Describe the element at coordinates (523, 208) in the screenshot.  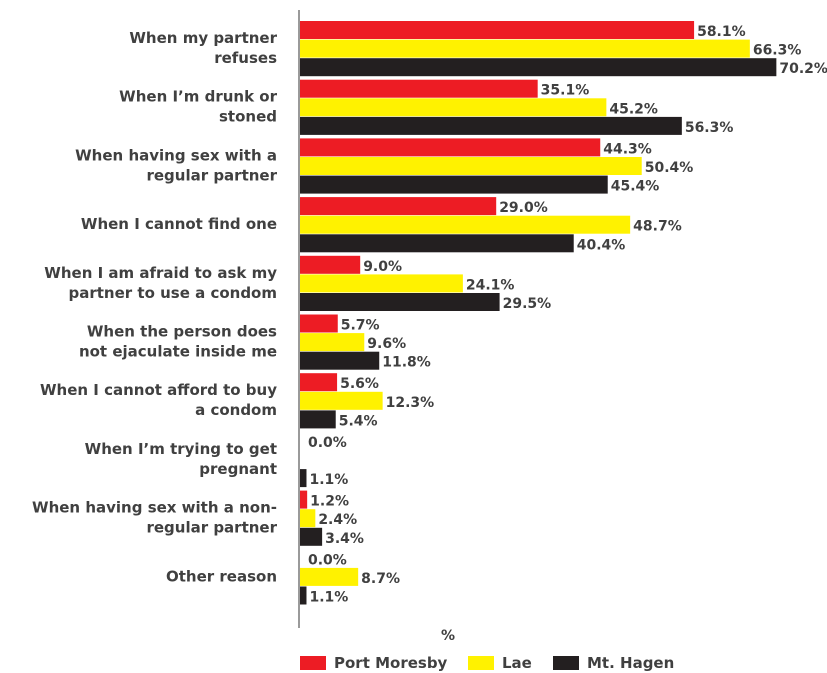
I see `data-label: 29.0%` at that location.